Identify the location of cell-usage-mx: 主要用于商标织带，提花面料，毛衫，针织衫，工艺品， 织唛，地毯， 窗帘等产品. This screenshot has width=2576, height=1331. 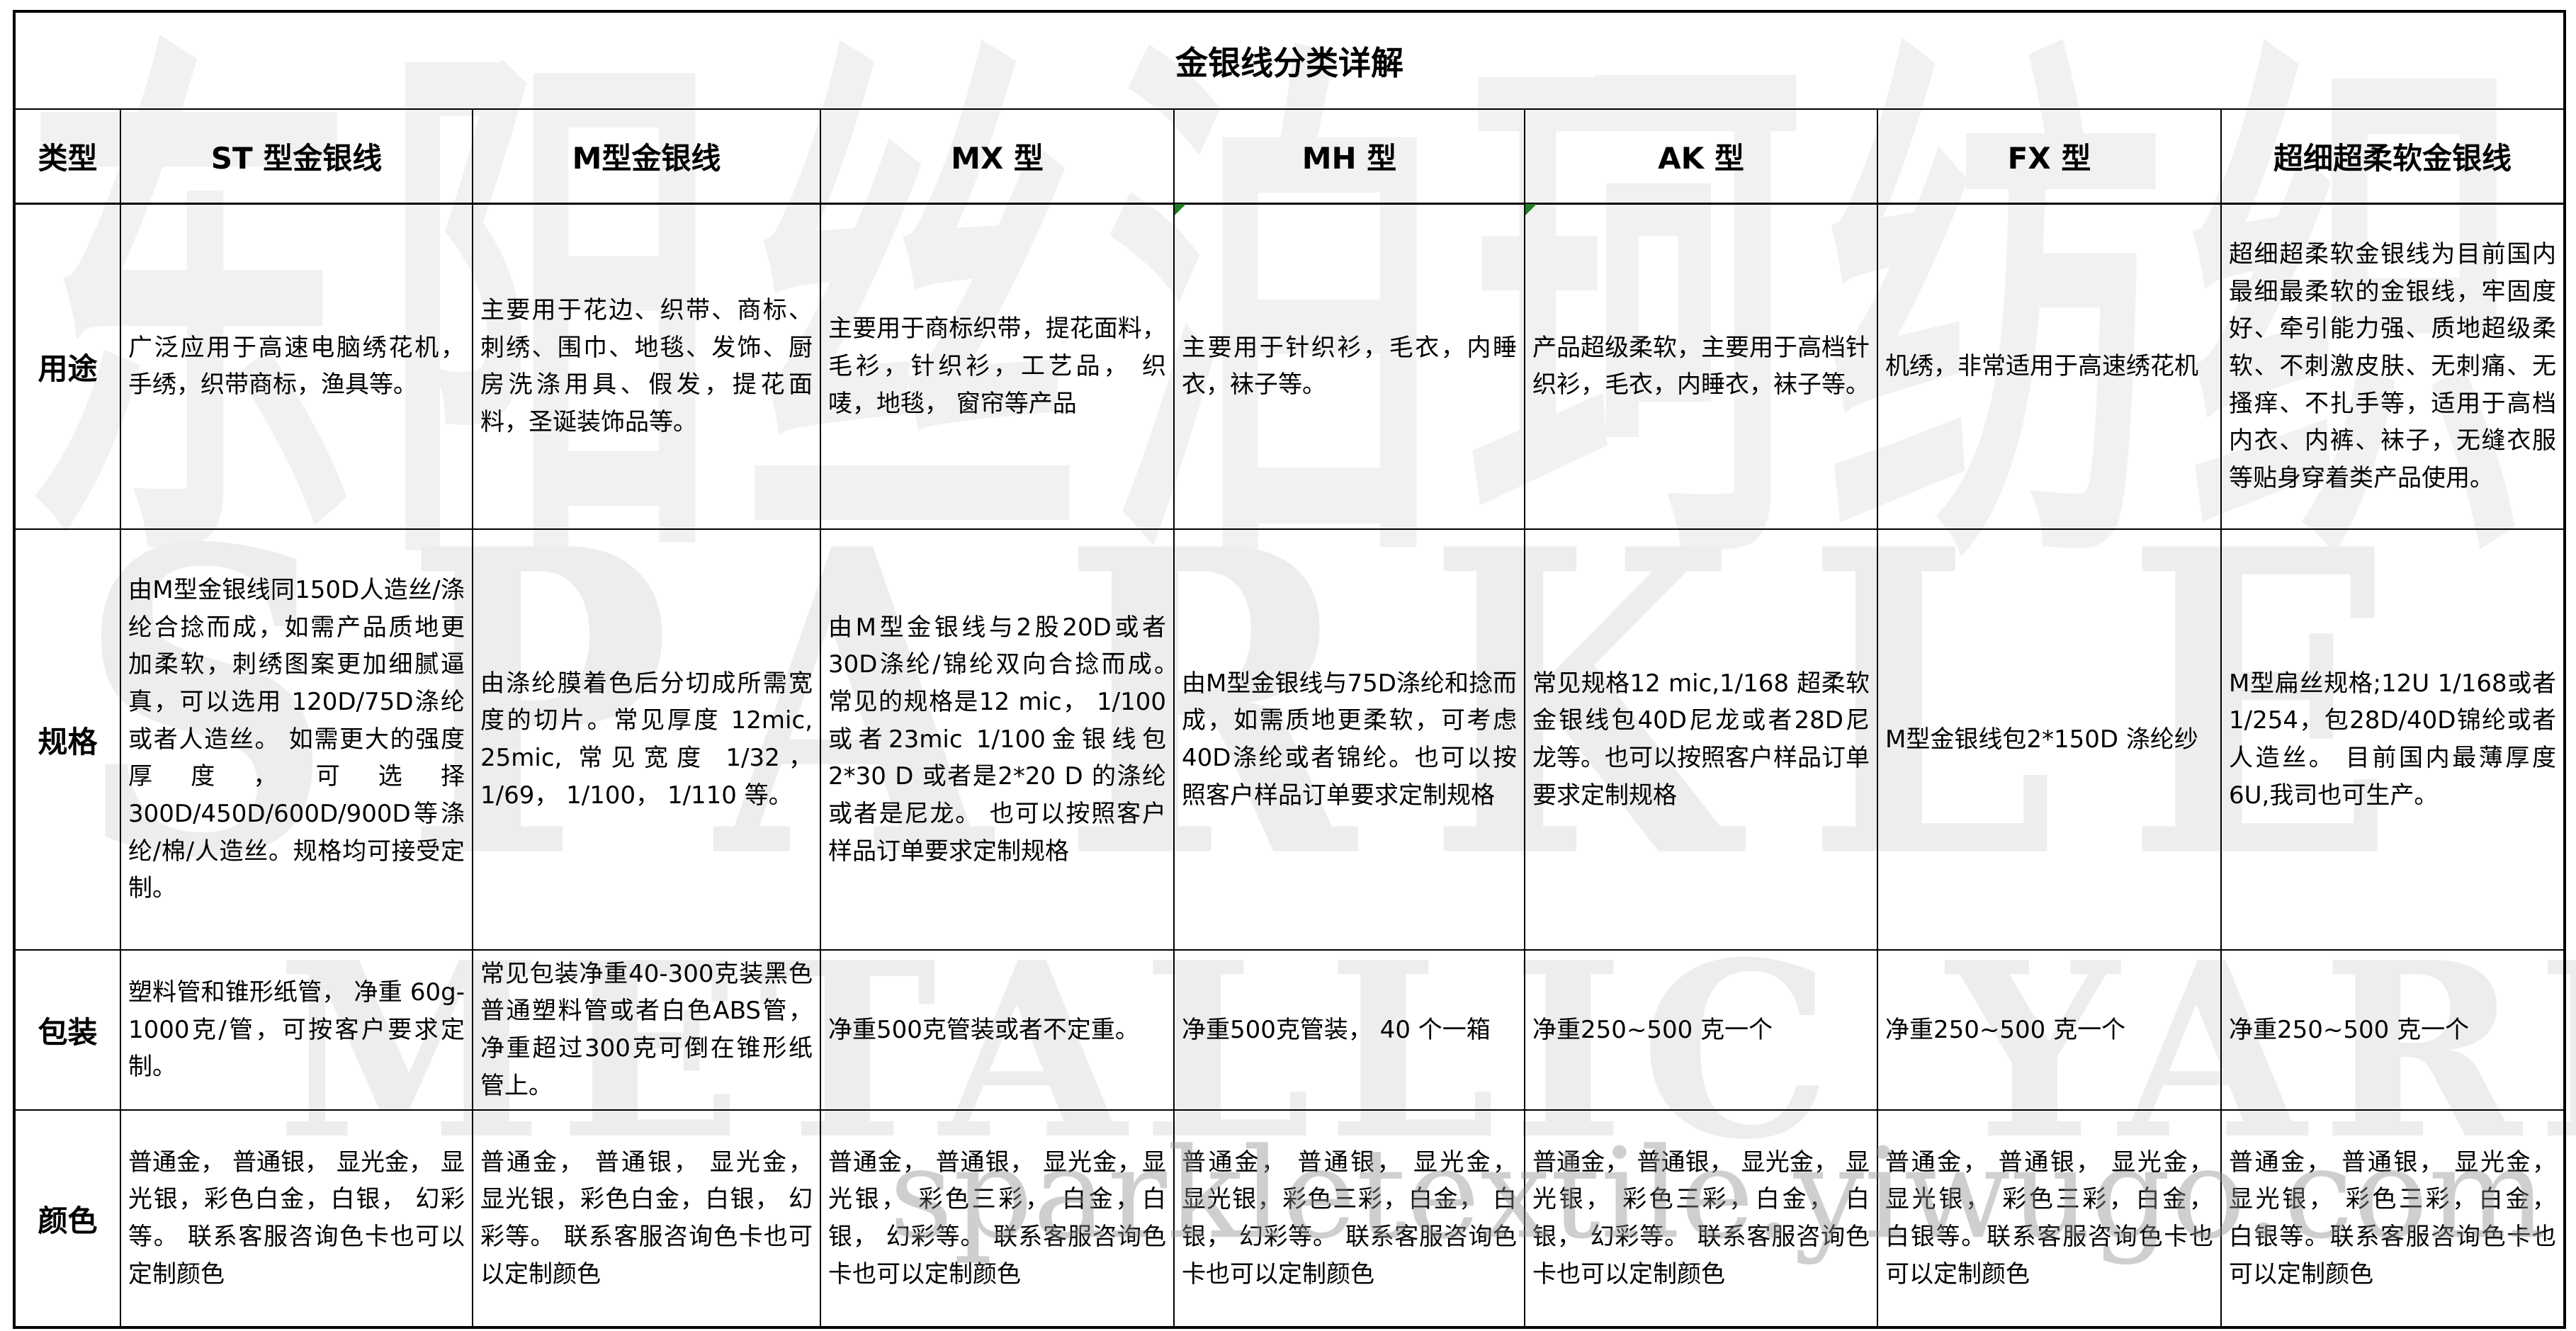
(997, 366).